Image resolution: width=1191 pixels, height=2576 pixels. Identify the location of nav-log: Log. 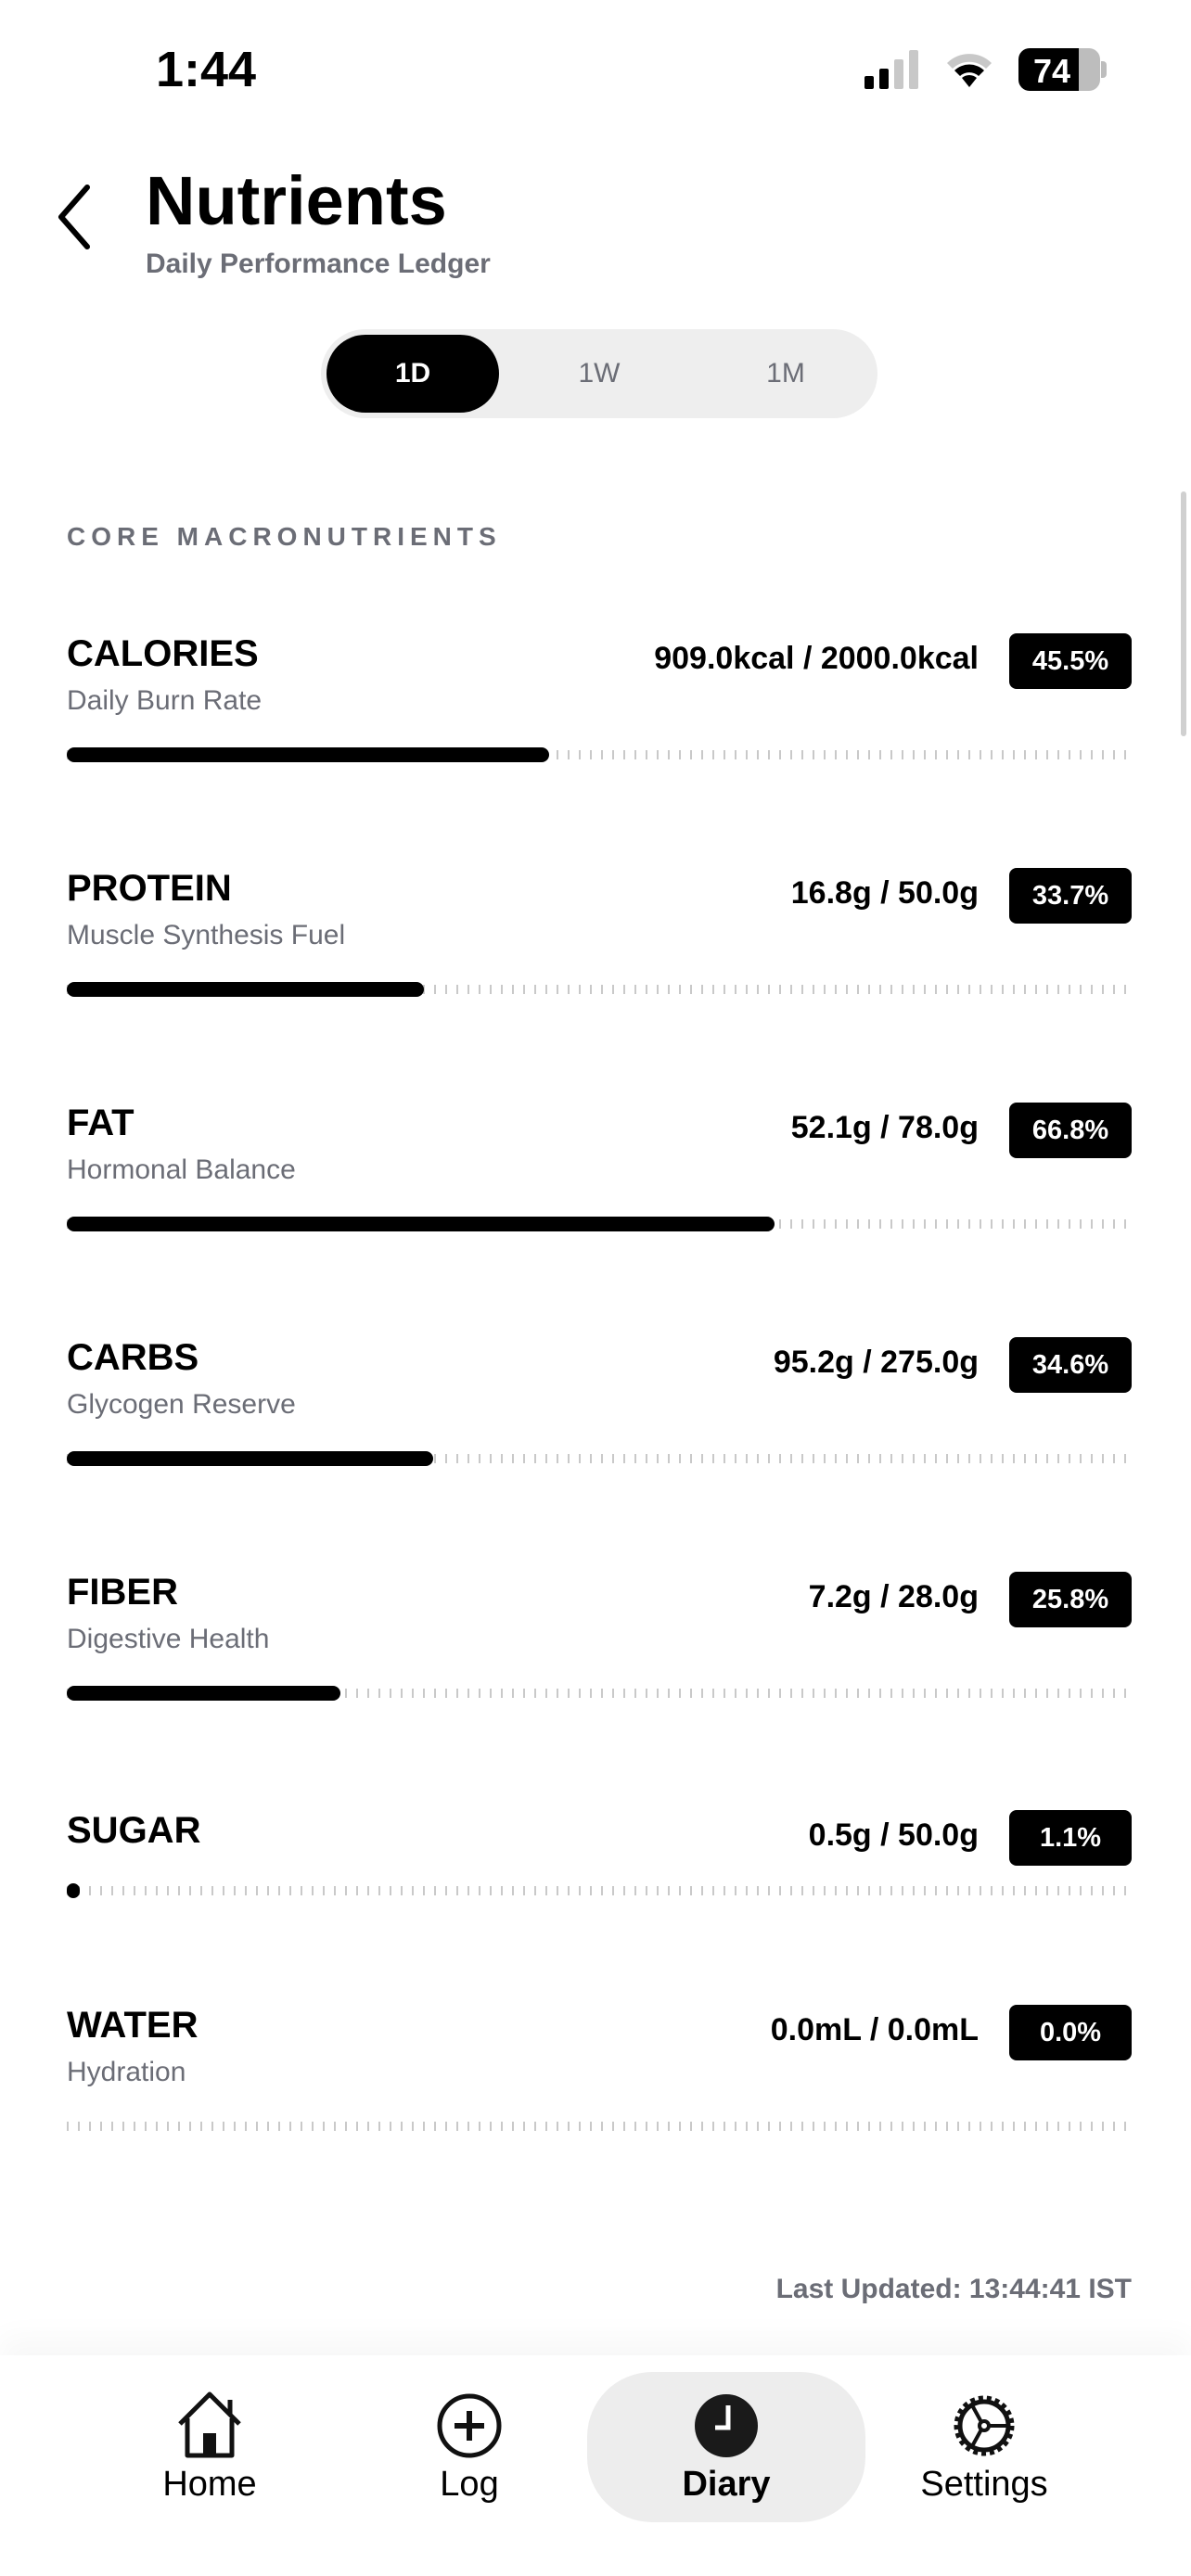
(469, 2447).